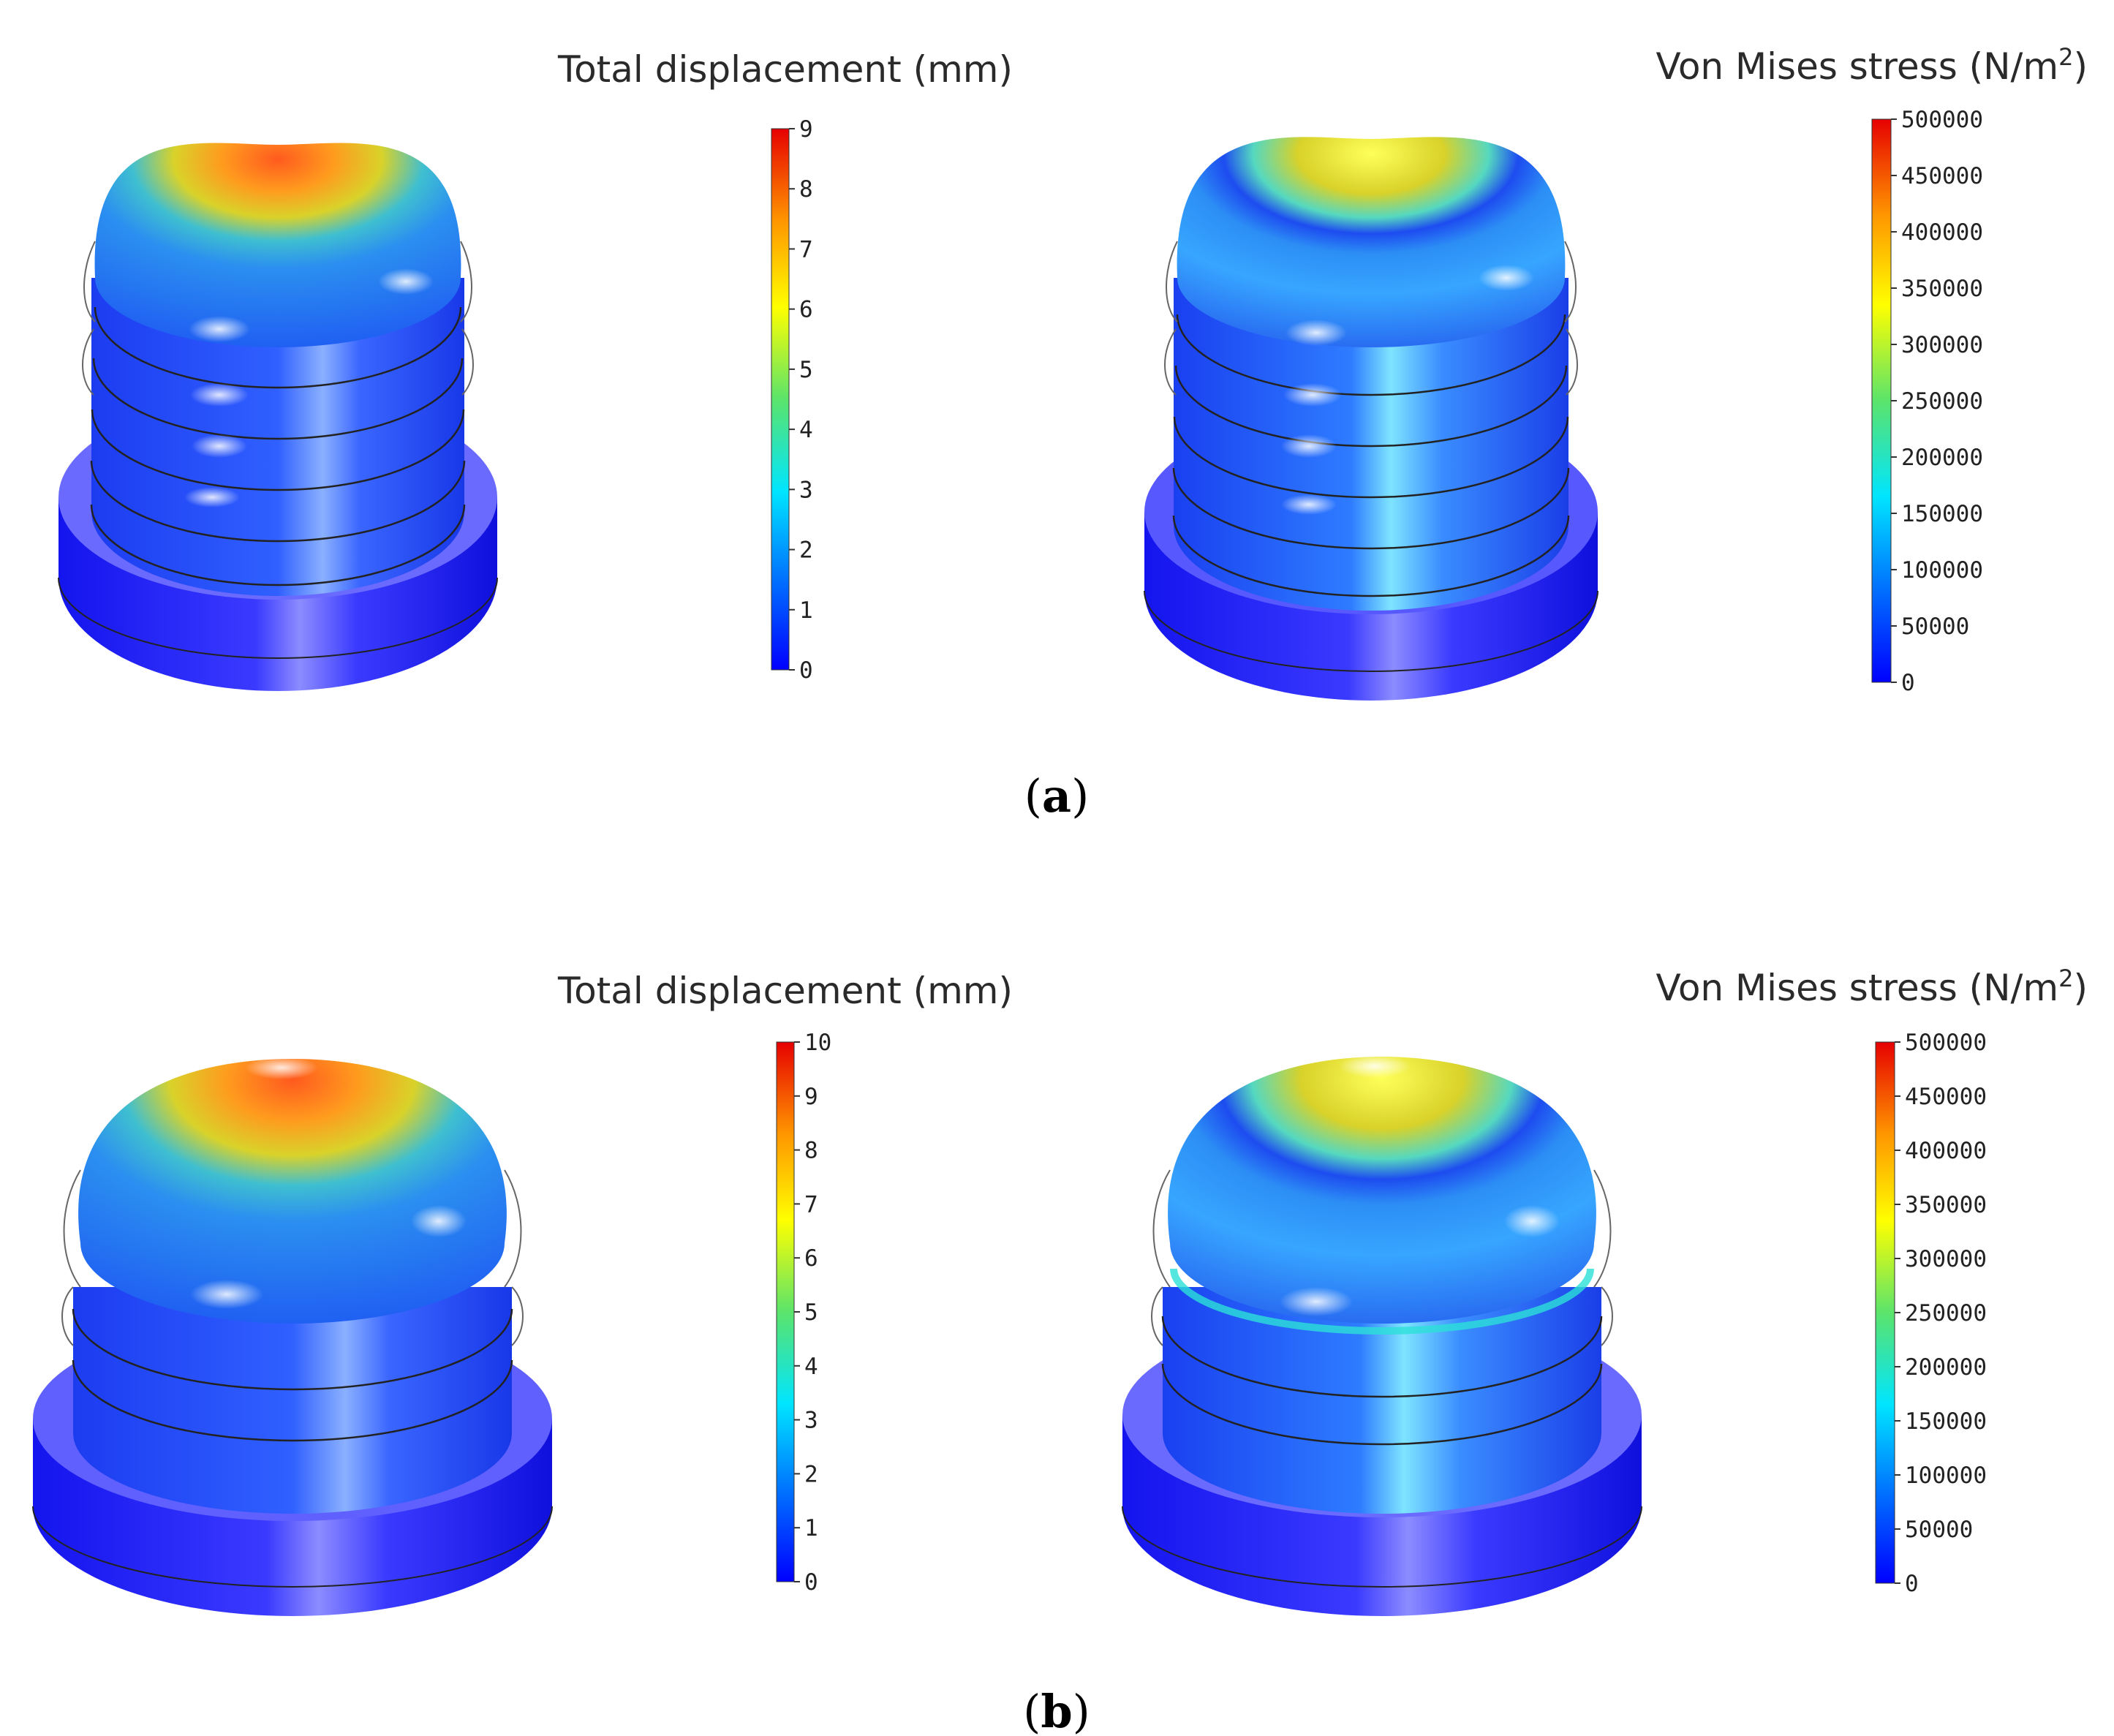 The image size is (2114, 1736). I want to click on model-displacement-a, so click(278, 417).